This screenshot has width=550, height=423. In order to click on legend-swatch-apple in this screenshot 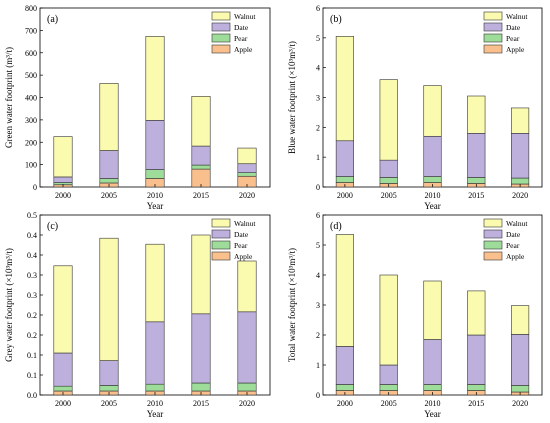, I will do `click(221, 256)`.